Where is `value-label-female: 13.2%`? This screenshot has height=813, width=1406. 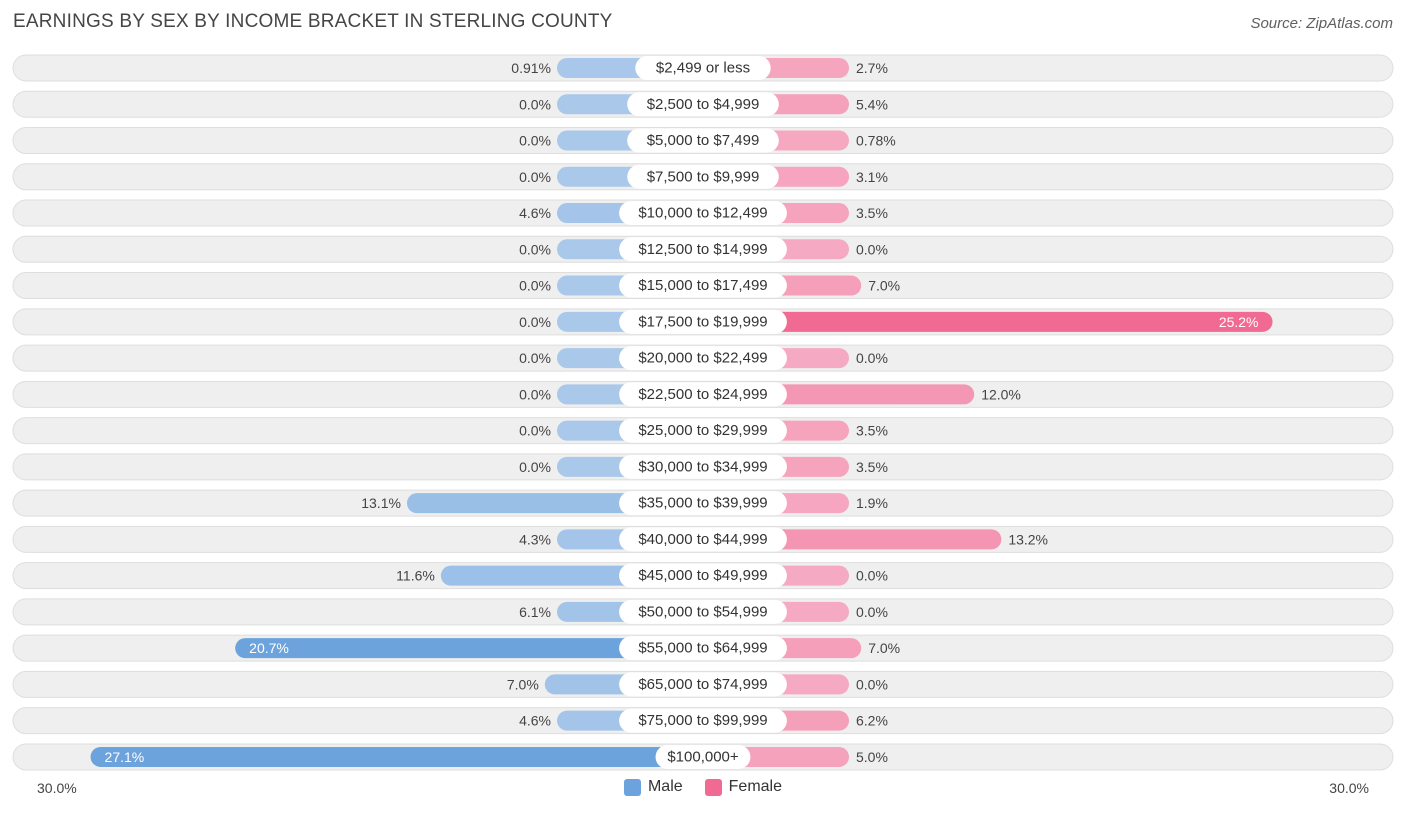
value-label-female: 13.2% is located at coordinates (1028, 539).